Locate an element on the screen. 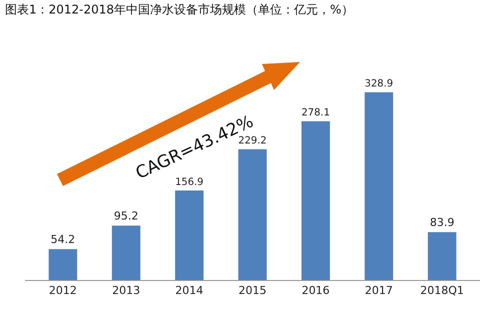  x-tick-label: 2017 is located at coordinates (378, 291).